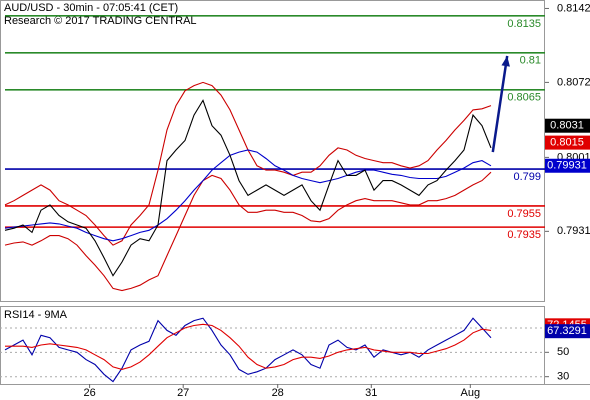 The width and height of the screenshot is (590, 400). I want to click on level-label: 0.8065, so click(524, 98).